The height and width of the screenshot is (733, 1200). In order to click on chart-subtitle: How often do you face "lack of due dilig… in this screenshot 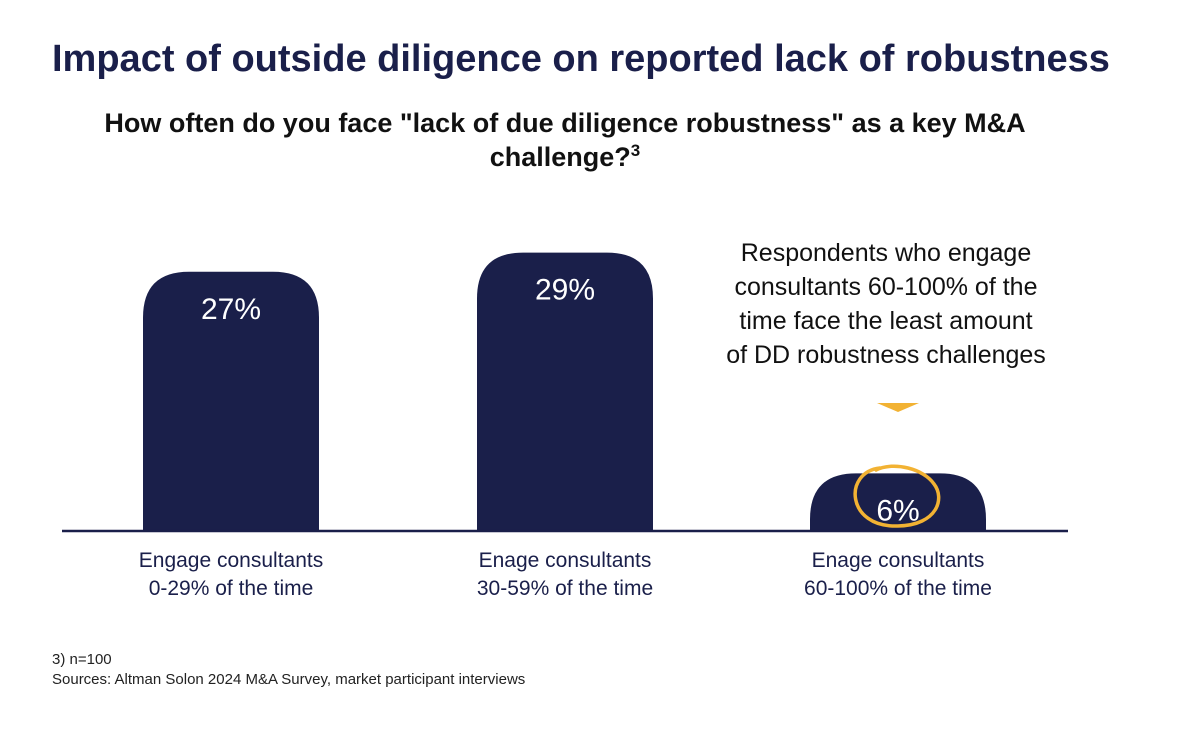, I will do `click(565, 140)`.